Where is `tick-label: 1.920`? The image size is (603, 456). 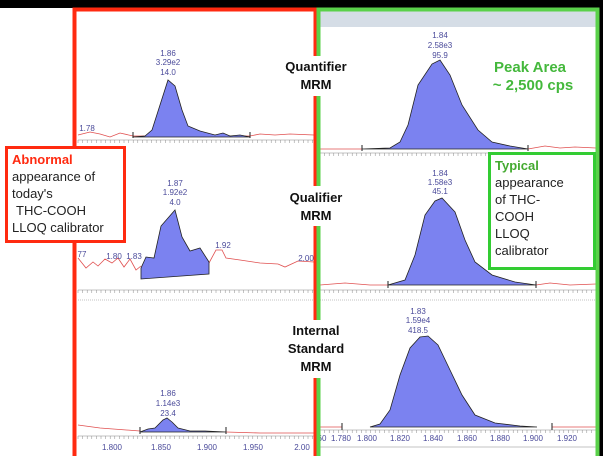 tick-label: 1.920 is located at coordinates (567, 438).